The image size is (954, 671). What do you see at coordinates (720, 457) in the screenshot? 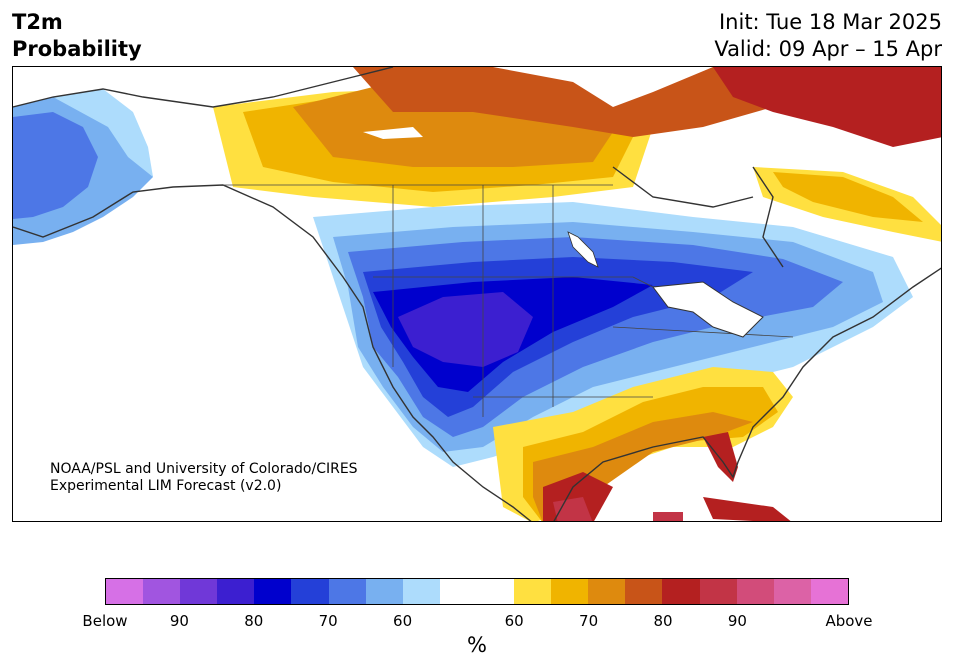
I see `florida-above-red` at bounding box center [720, 457].